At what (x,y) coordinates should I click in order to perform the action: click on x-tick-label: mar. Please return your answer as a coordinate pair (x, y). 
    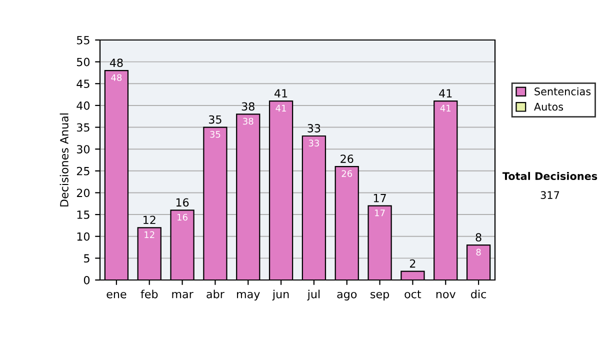
    Looking at the image, I should click on (183, 295).